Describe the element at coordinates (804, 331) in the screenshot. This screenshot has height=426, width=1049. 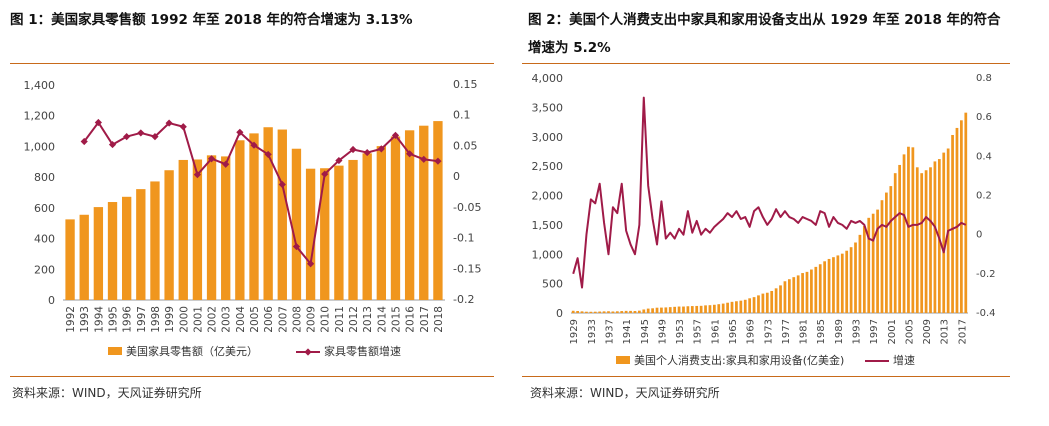
I see `figure-2-x-tick-label: 1981` at that location.